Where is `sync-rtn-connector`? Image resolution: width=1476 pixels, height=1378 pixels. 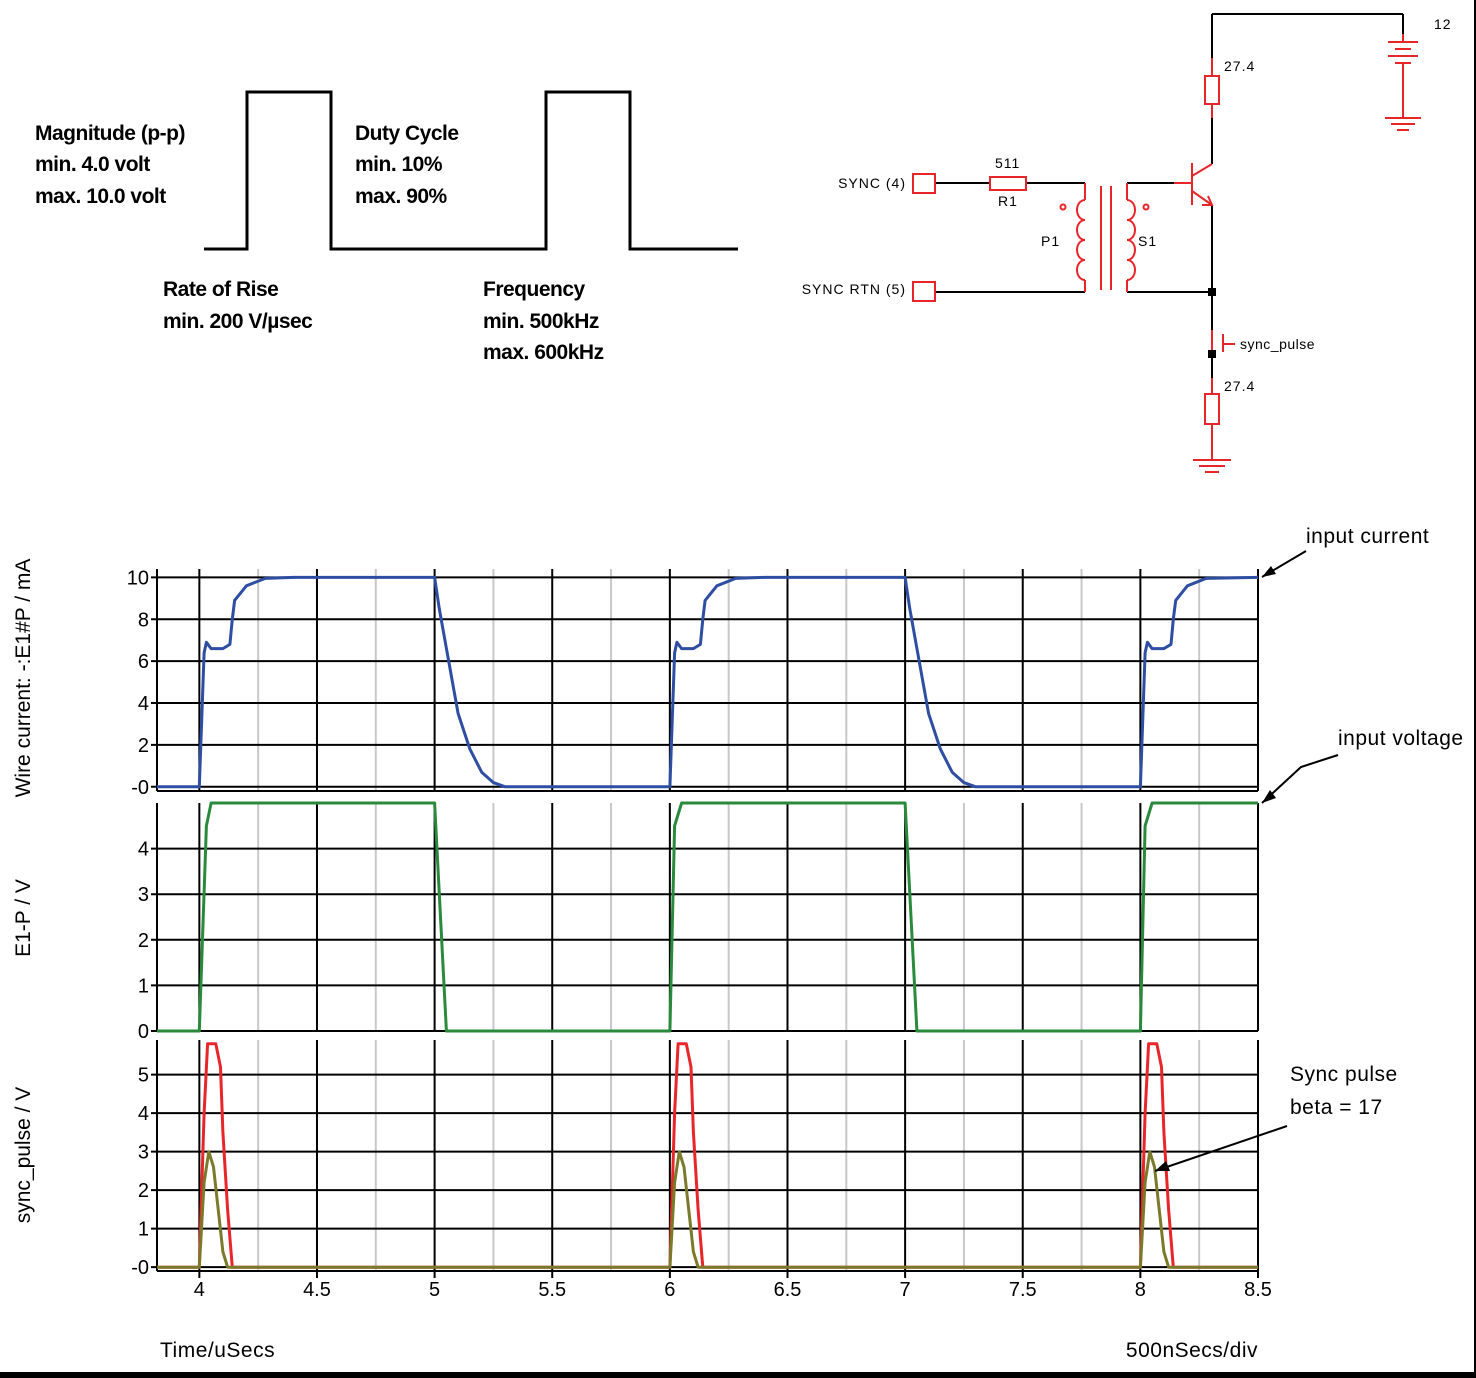 sync-rtn-connector is located at coordinates (924, 291).